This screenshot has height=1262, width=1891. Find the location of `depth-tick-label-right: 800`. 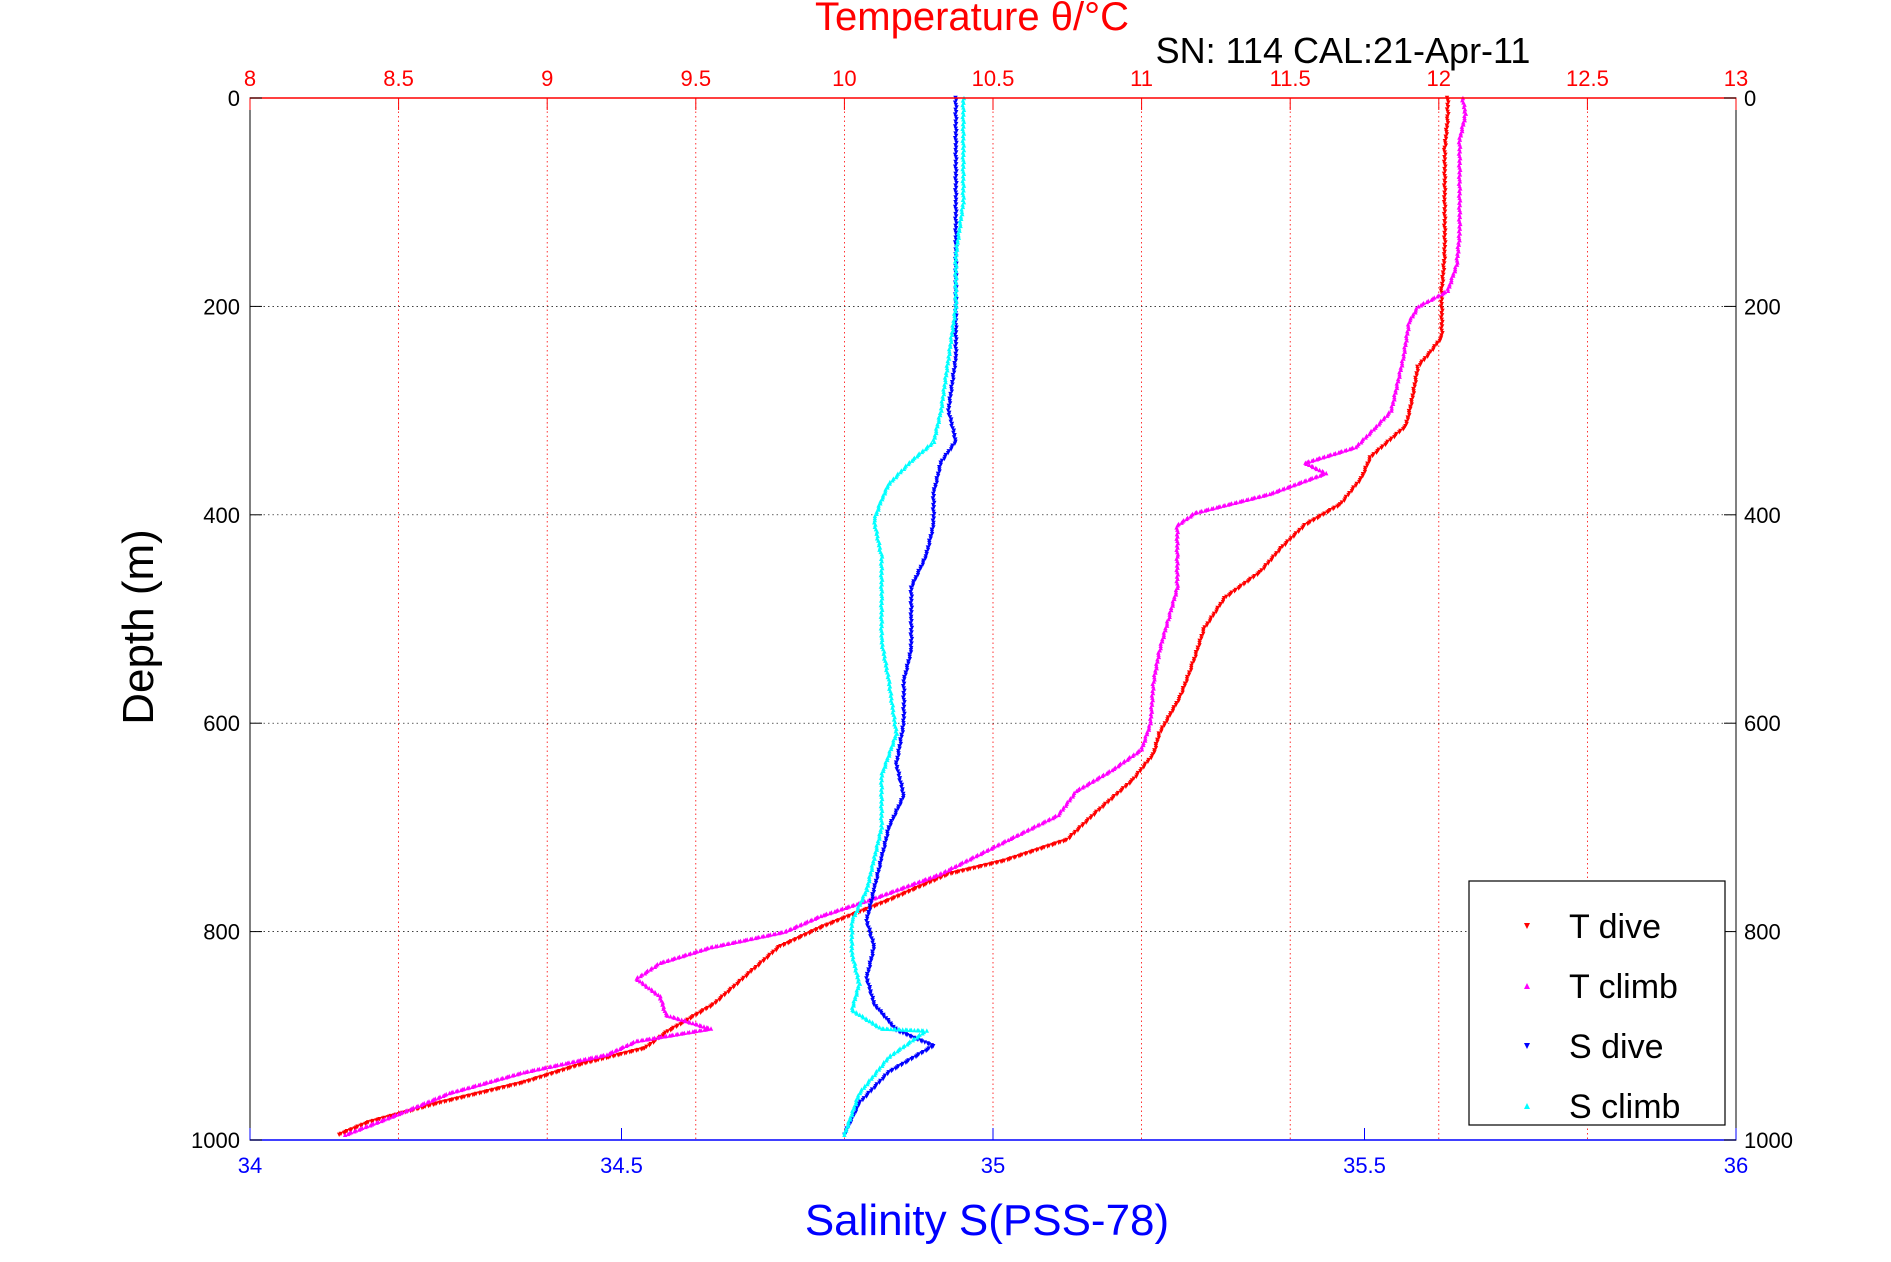

depth-tick-label-right: 800 is located at coordinates (1762, 932).